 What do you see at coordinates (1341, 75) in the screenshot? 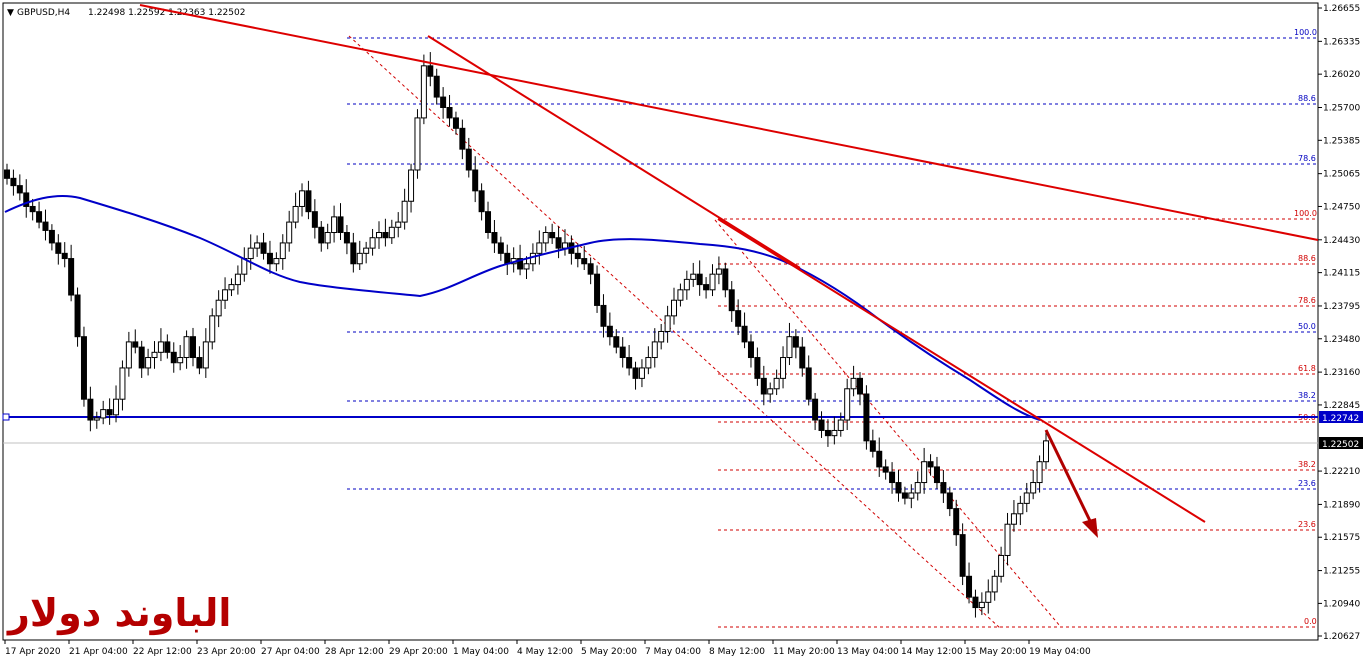
I see `price-tick-label: 1.26020` at bounding box center [1341, 75].